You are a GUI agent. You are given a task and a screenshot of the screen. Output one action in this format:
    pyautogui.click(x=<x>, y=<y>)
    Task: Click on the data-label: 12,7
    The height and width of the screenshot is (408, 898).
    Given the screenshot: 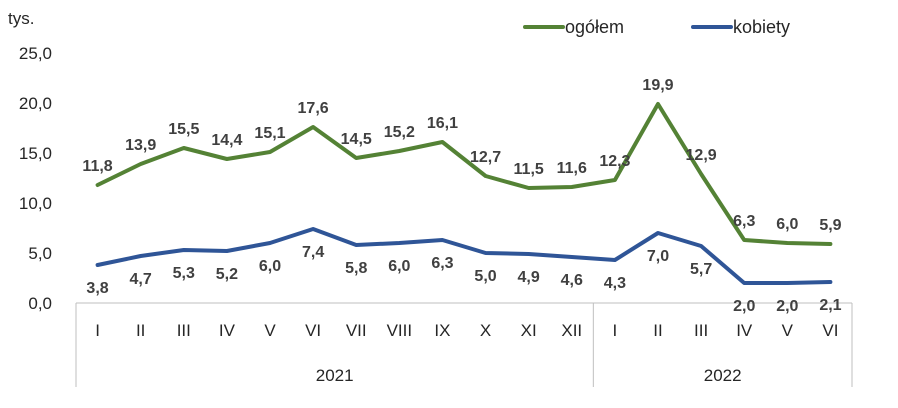 What is the action you would take?
    pyautogui.click(x=485, y=157)
    